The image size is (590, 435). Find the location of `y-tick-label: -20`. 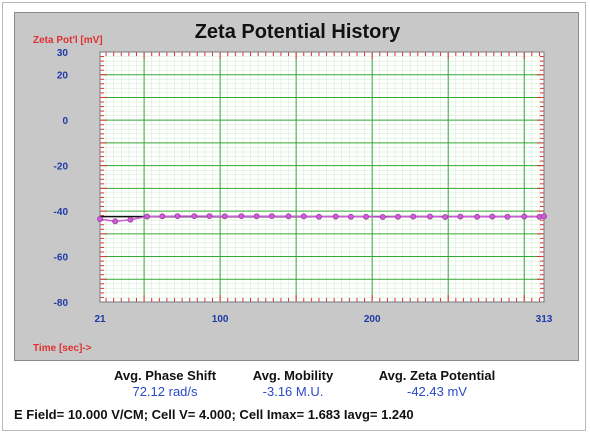

y-tick-label: -20 is located at coordinates (61, 167).